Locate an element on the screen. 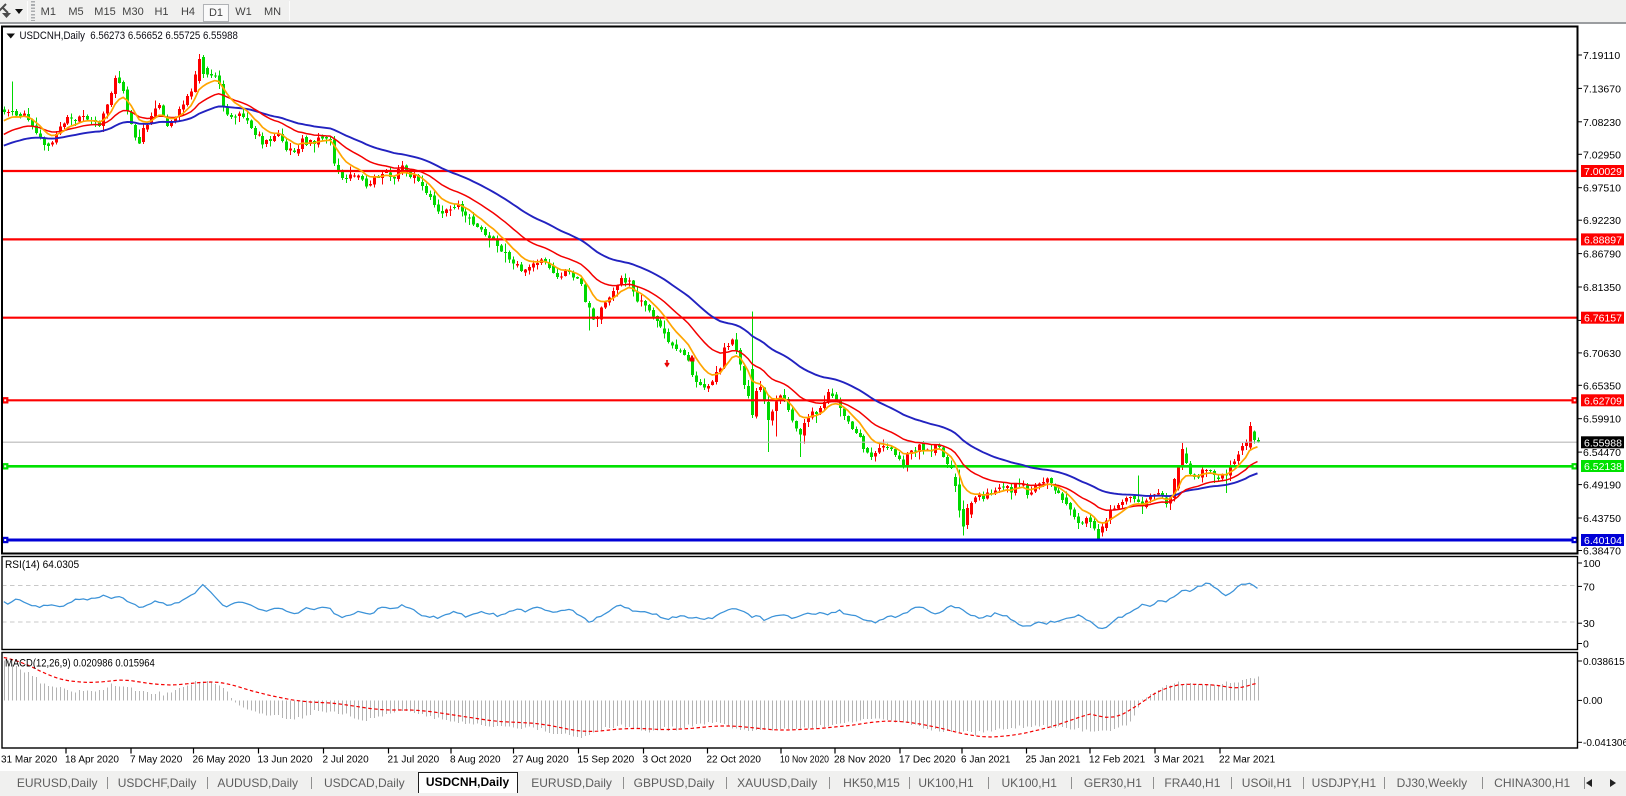 The image size is (1626, 796). svg-text: 28 Nov 2020 is located at coordinates (862, 760).